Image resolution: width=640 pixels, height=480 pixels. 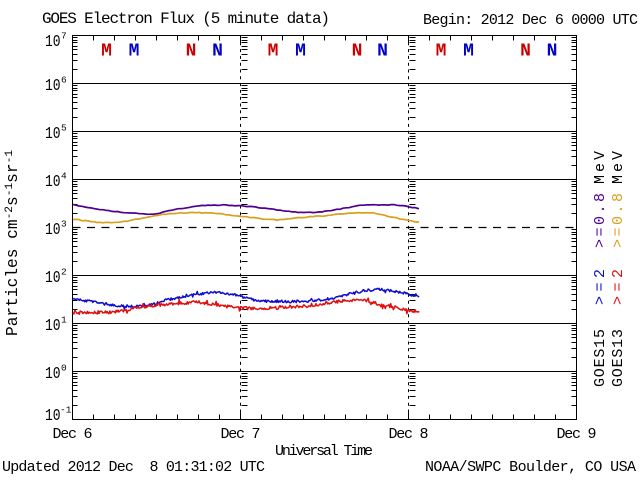 I want to click on svg-text:GOES Electron Flux (5 minute d: GOES Electron Flux (5 minute data), so click(x=186, y=19).